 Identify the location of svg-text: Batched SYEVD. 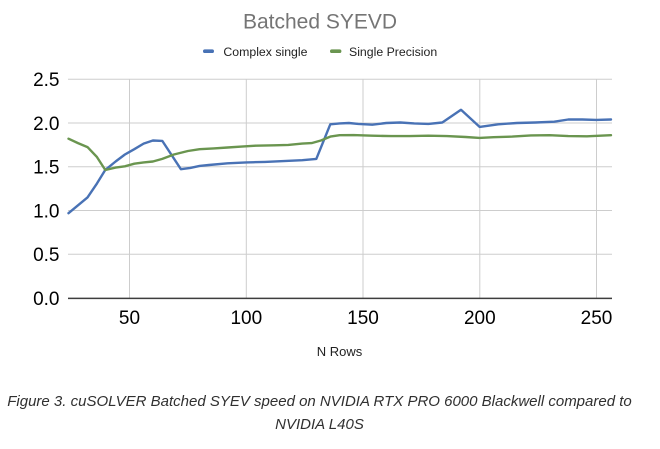
(320, 22).